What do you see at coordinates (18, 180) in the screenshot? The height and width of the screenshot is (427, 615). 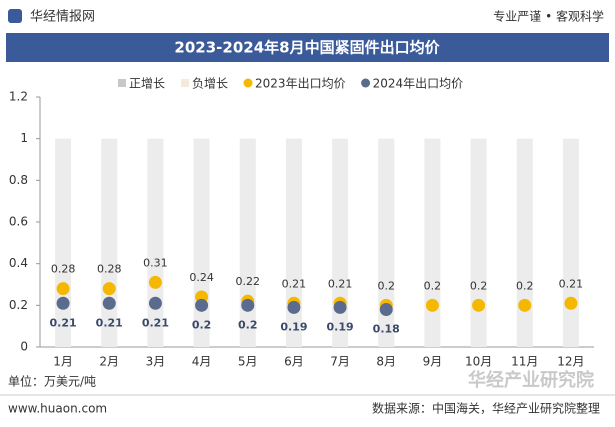 I see `y-tick-label: 0.8` at bounding box center [18, 180].